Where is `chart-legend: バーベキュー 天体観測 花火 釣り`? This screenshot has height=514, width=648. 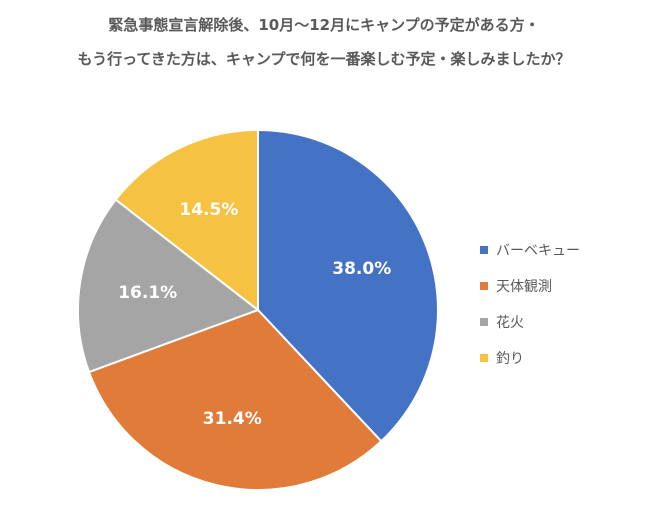 chart-legend: バーベキュー 天体観測 花火 釣り is located at coordinates (530, 304).